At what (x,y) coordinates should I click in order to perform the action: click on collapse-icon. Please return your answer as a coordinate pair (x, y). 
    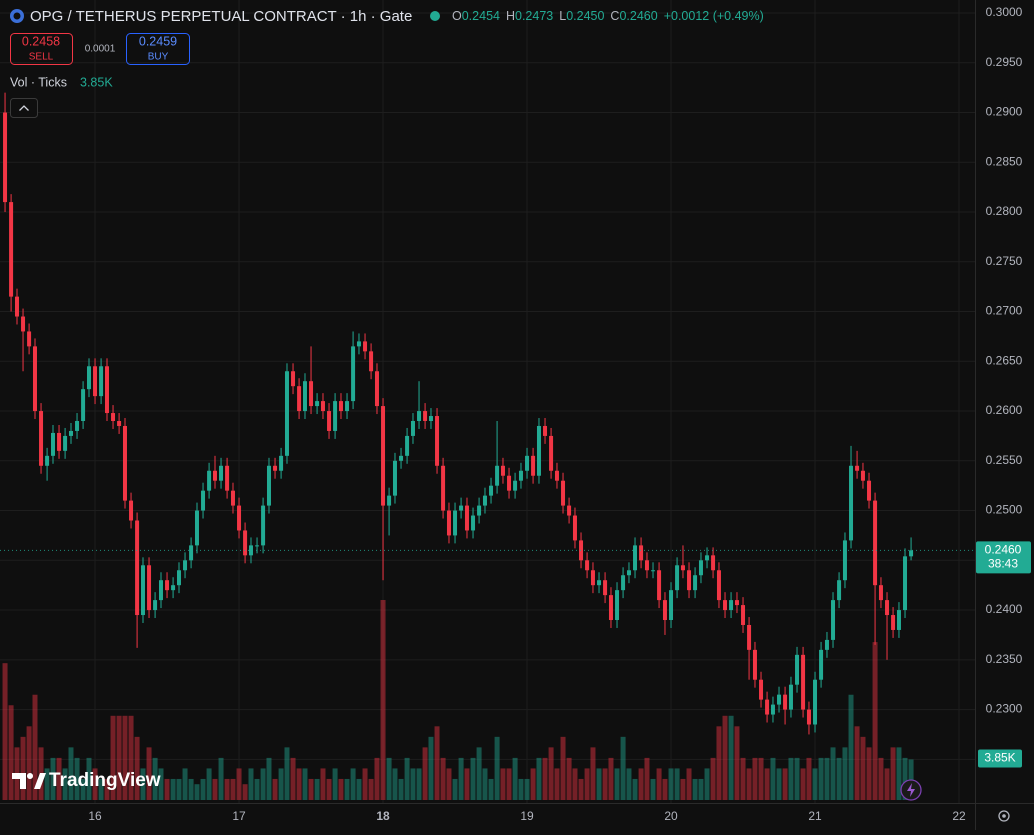
    Looking at the image, I should click on (24, 108).